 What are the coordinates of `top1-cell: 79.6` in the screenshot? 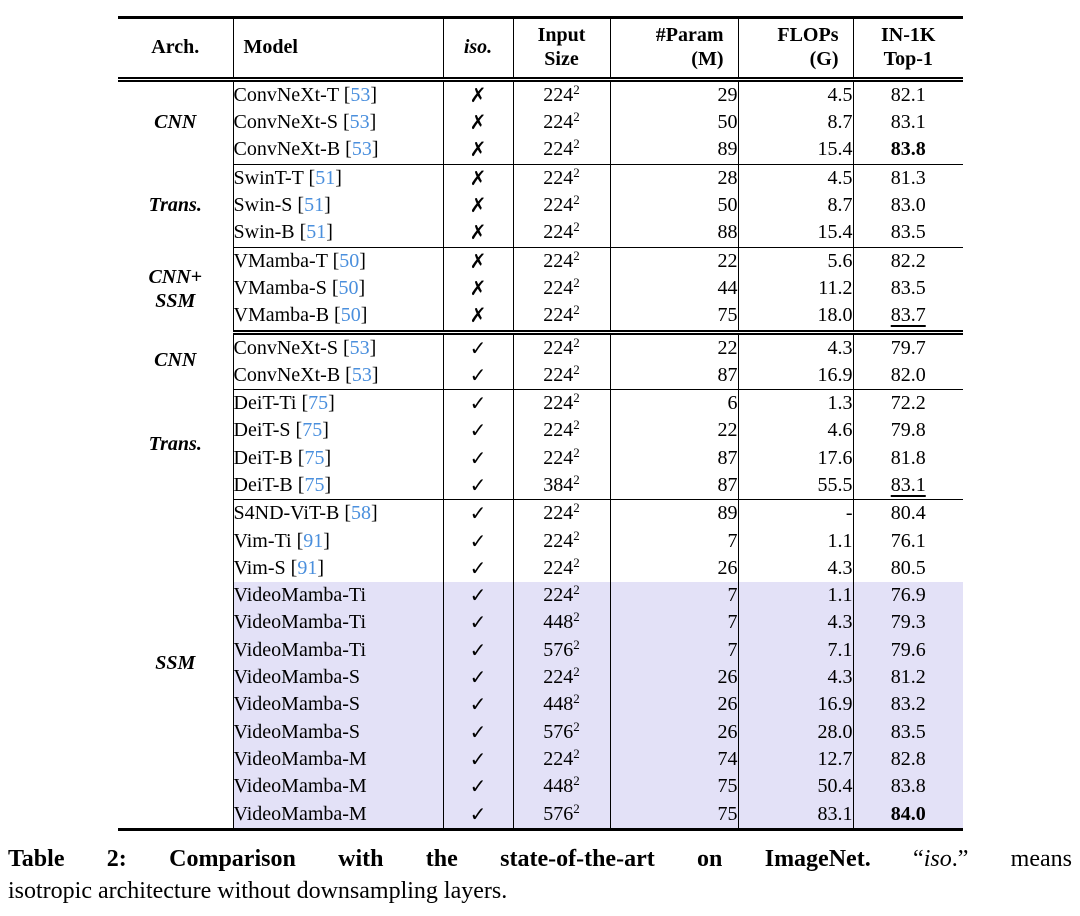 It's located at (907, 650).